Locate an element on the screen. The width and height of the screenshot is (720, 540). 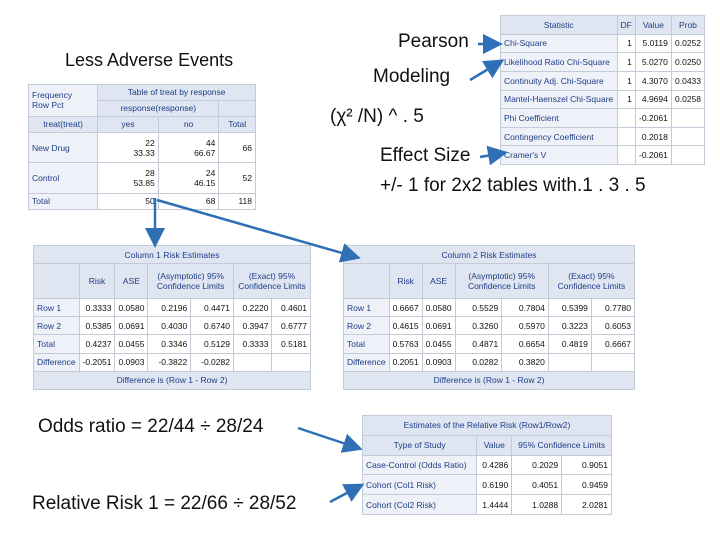
cell-line: 28 is located at coordinates (150, 173).